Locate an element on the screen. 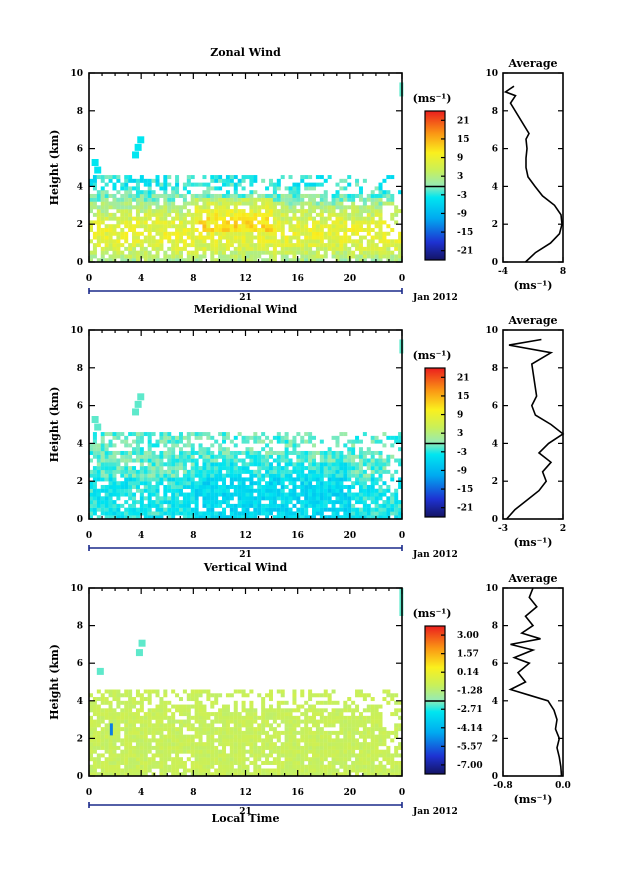 The height and width of the screenshot is (873, 623). profile-x-tick-label: 8 is located at coordinates (563, 272).